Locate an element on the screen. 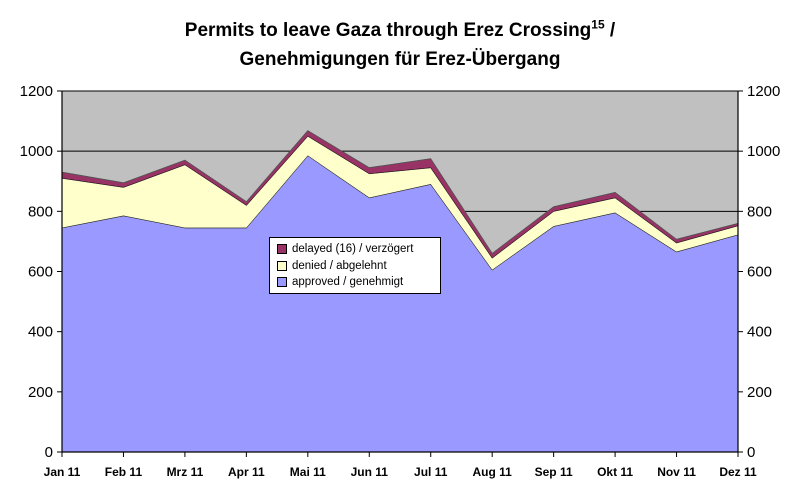 The width and height of the screenshot is (800, 499). x-tick-label: Aug 11 is located at coordinates (493, 472).